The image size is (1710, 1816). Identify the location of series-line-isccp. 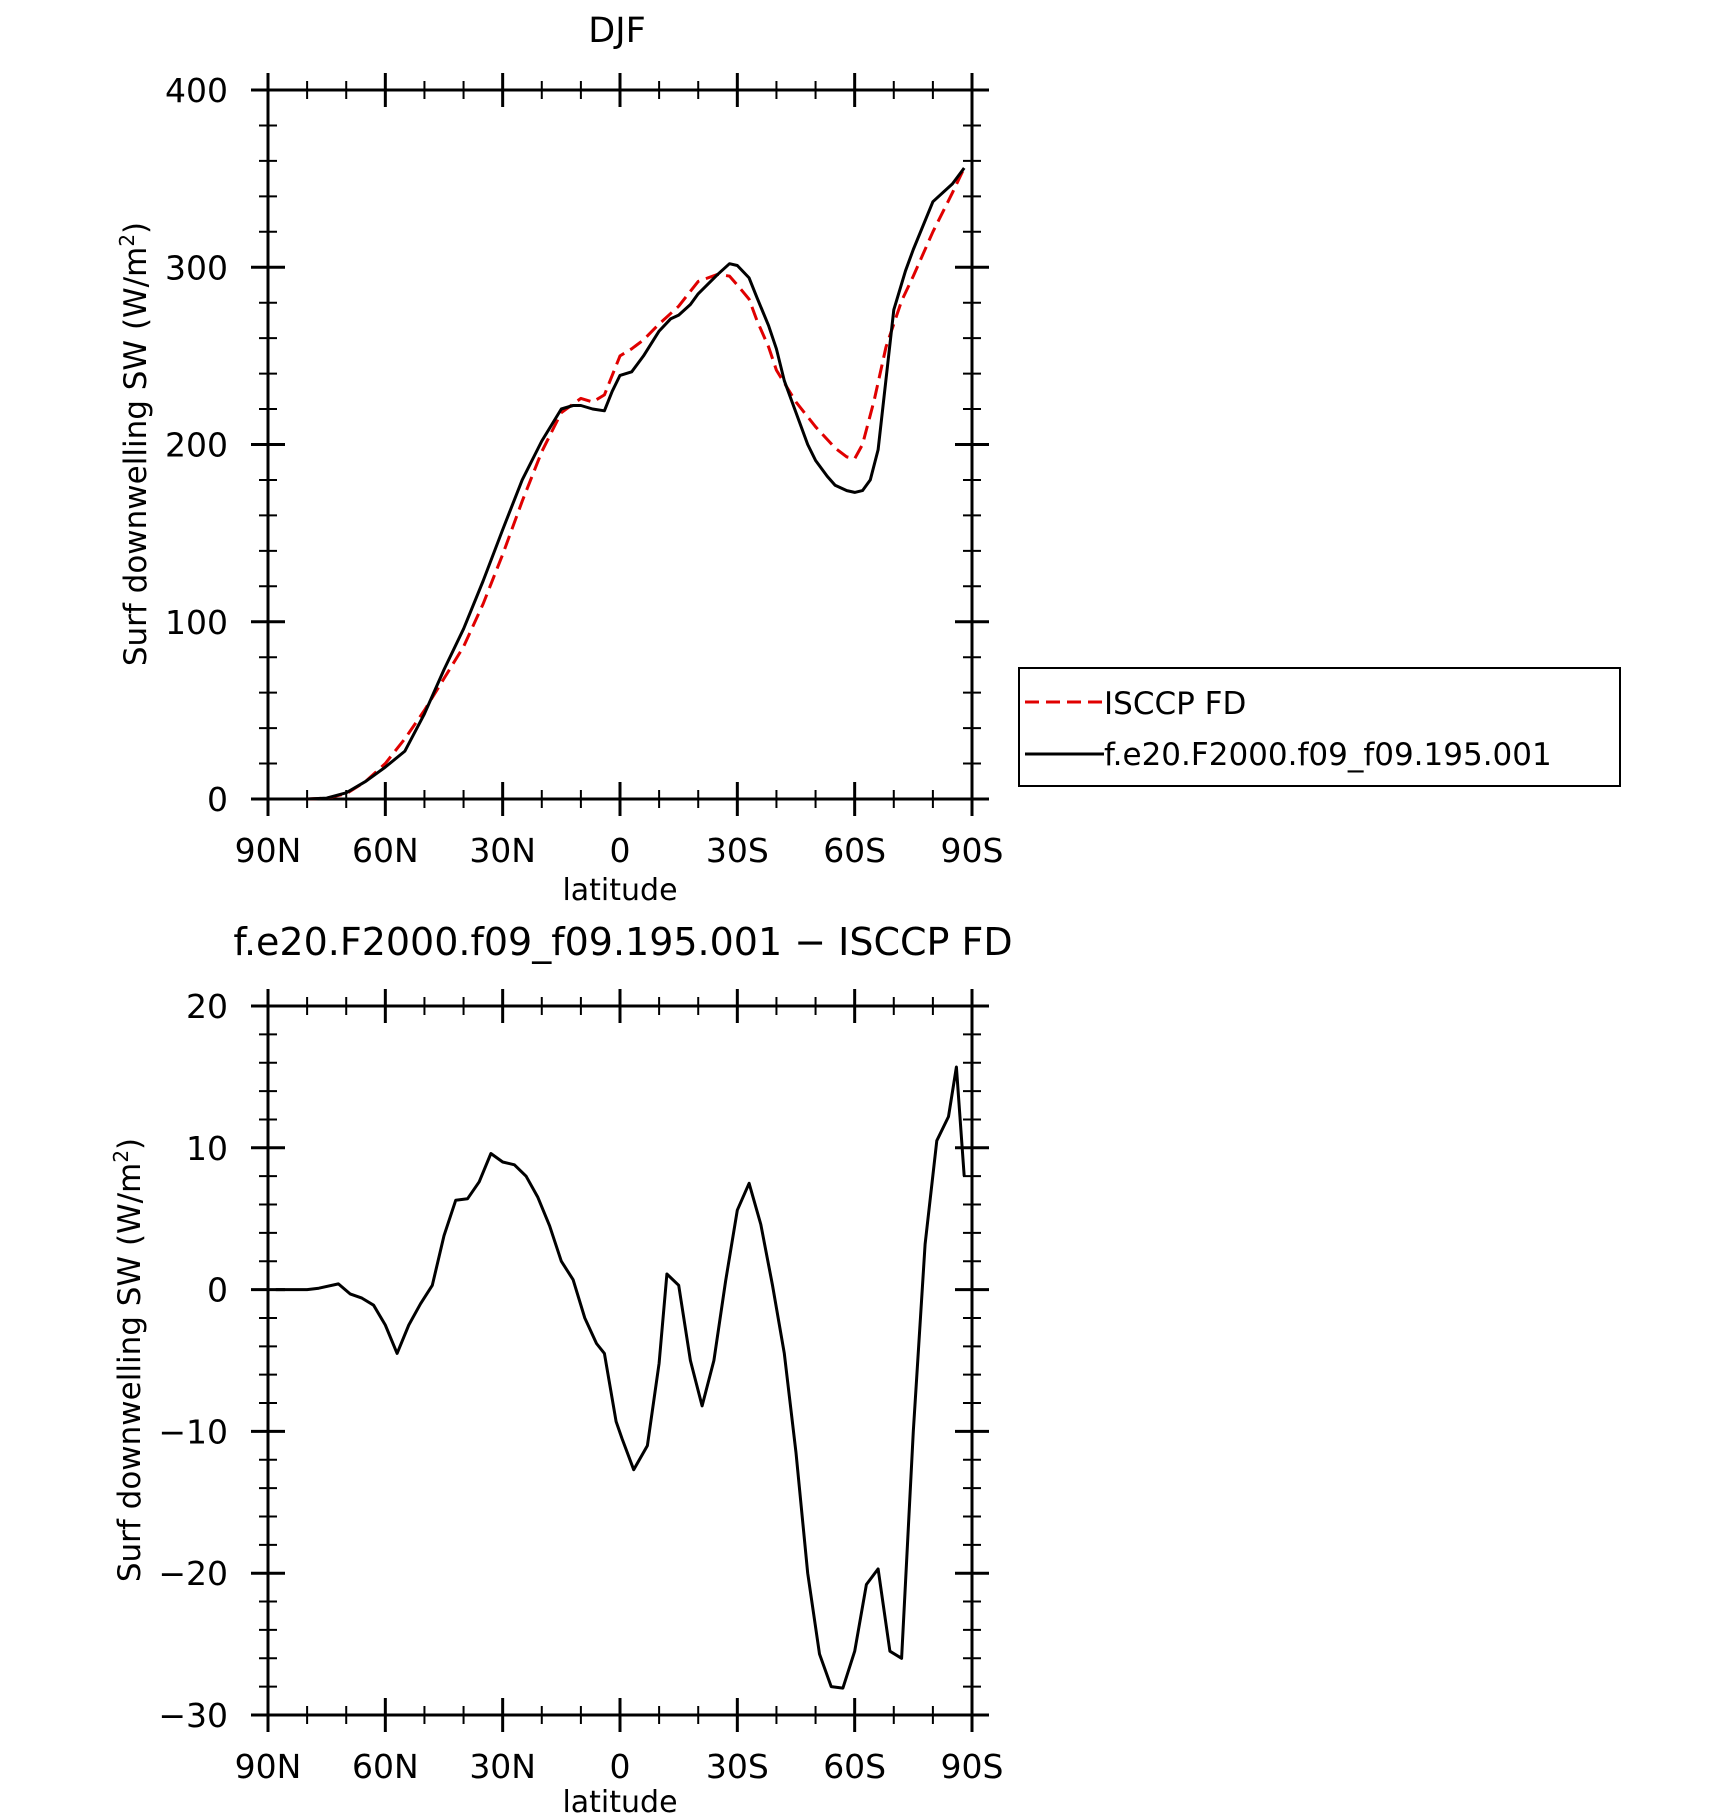
(636, 484).